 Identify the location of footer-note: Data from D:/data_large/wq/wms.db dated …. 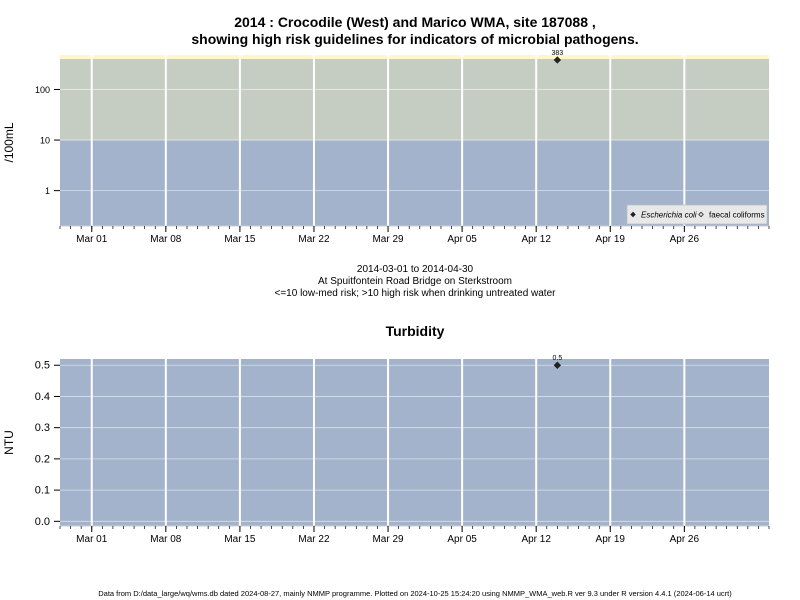
(415, 593).